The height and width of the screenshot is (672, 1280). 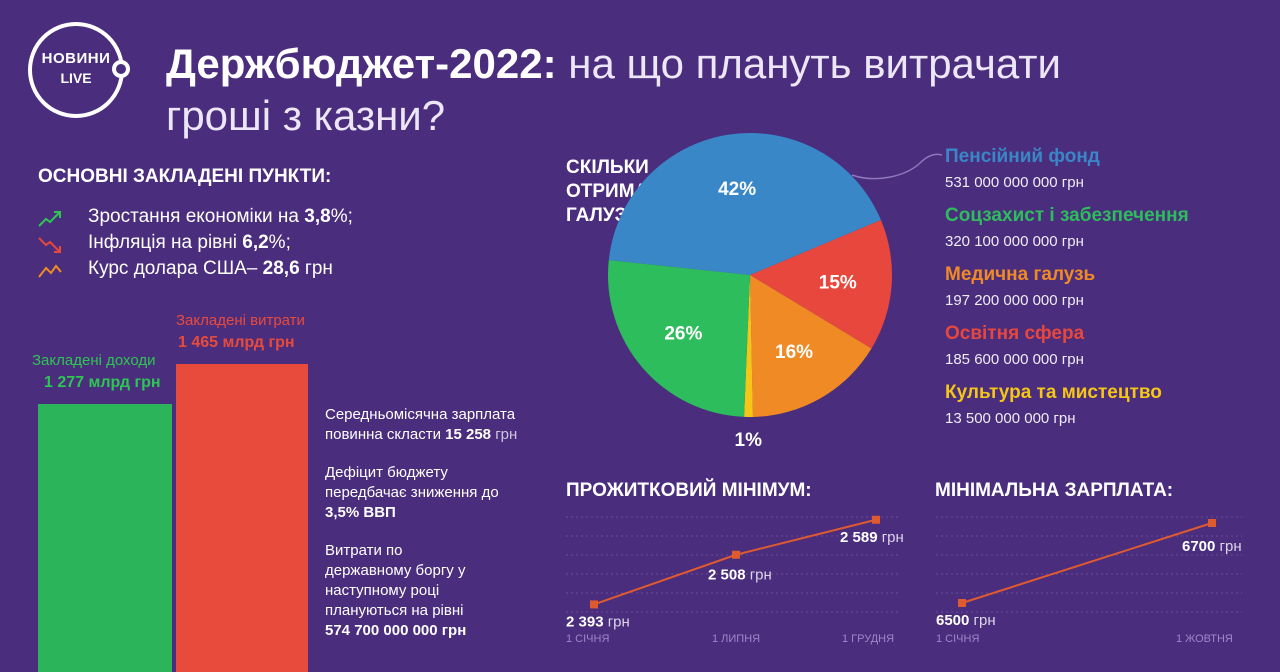 What do you see at coordinates (236, 342) in the screenshot?
I see `budget-bar-value: 1 465 млрд грн` at bounding box center [236, 342].